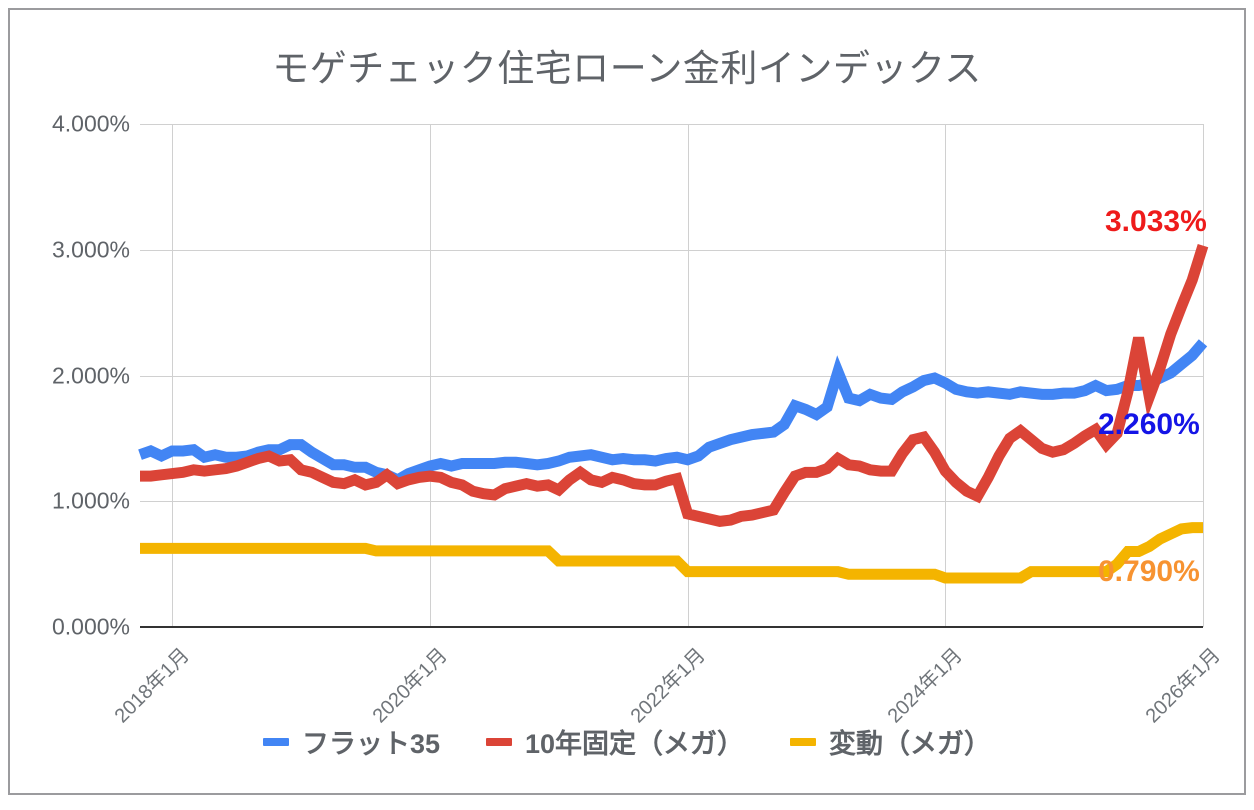  Describe the element at coordinates (910, 744) in the screenshot. I see `legend-item-label: 変動（メガ）` at that location.